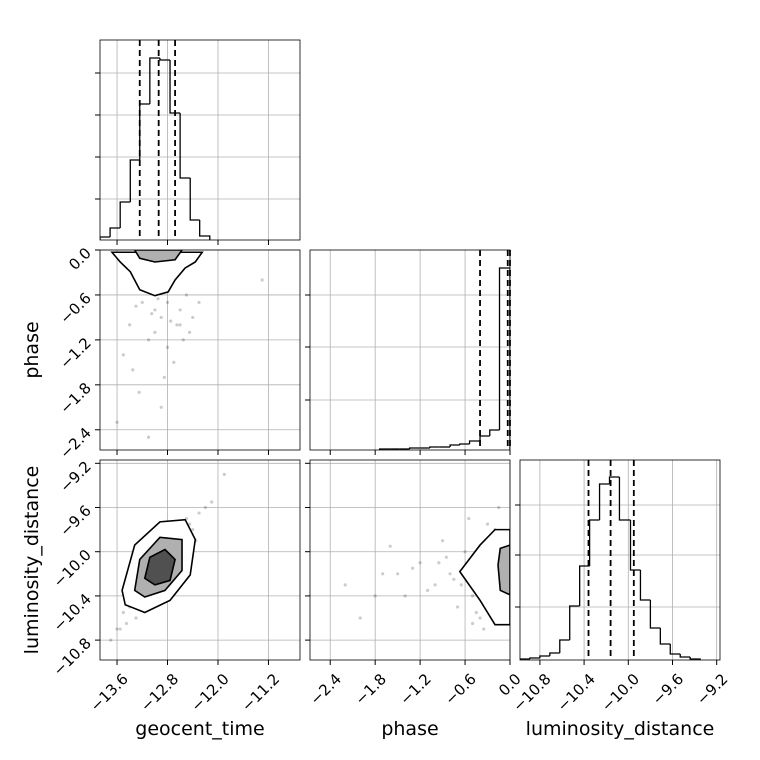 This screenshot has width=760, height=760. Describe the element at coordinates (75, 353) in the screenshot. I see `y-tick-label: −1.2` at that location.